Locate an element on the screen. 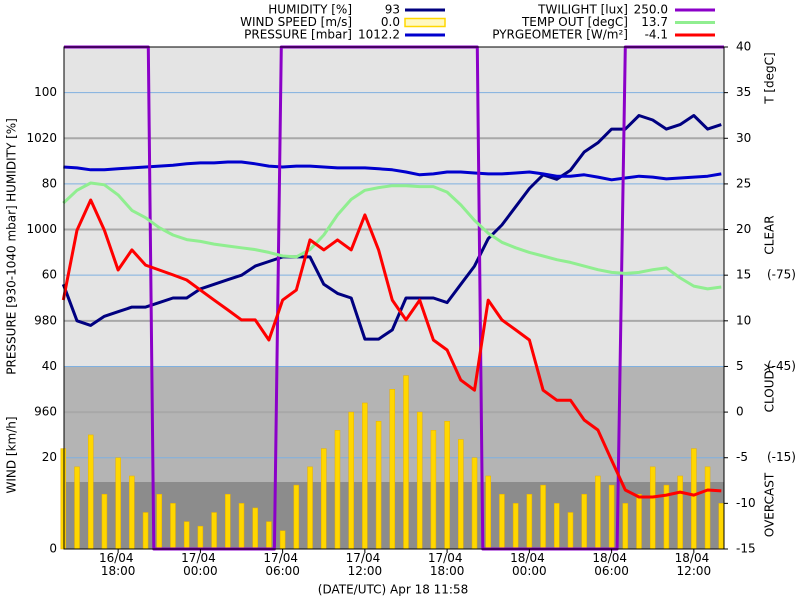 The width and height of the screenshot is (800, 600). x-tick-label: 18/04 06:00 is located at coordinates (611, 564).